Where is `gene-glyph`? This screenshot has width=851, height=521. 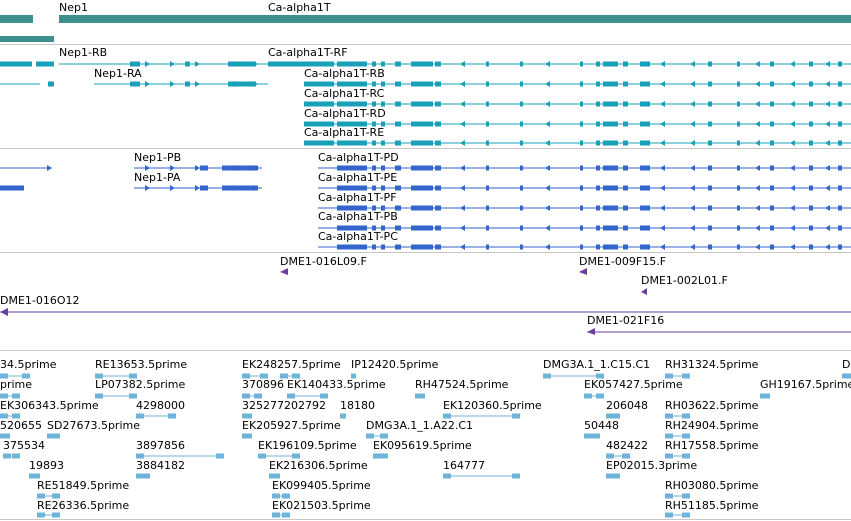
gene-glyph is located at coordinates (27, 39).